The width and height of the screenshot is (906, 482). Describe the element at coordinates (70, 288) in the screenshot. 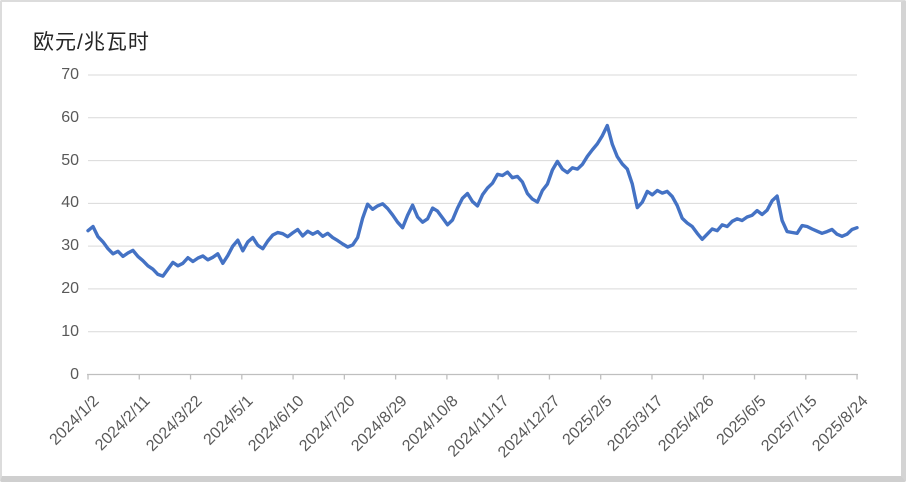

I see `y-axis-tick-label: 20` at that location.